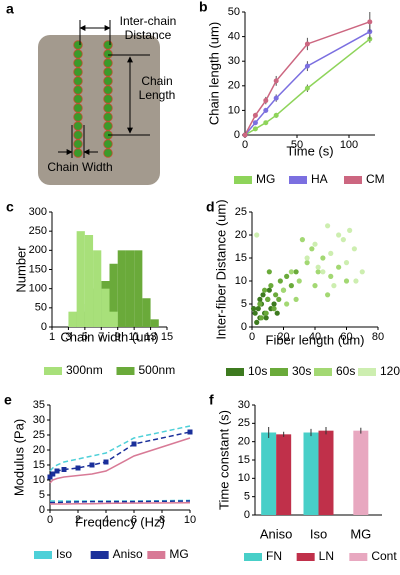  What do you see at coordinates (297, 145) in the screenshot?
I see `x-tick-label: 50` at bounding box center [297, 145].